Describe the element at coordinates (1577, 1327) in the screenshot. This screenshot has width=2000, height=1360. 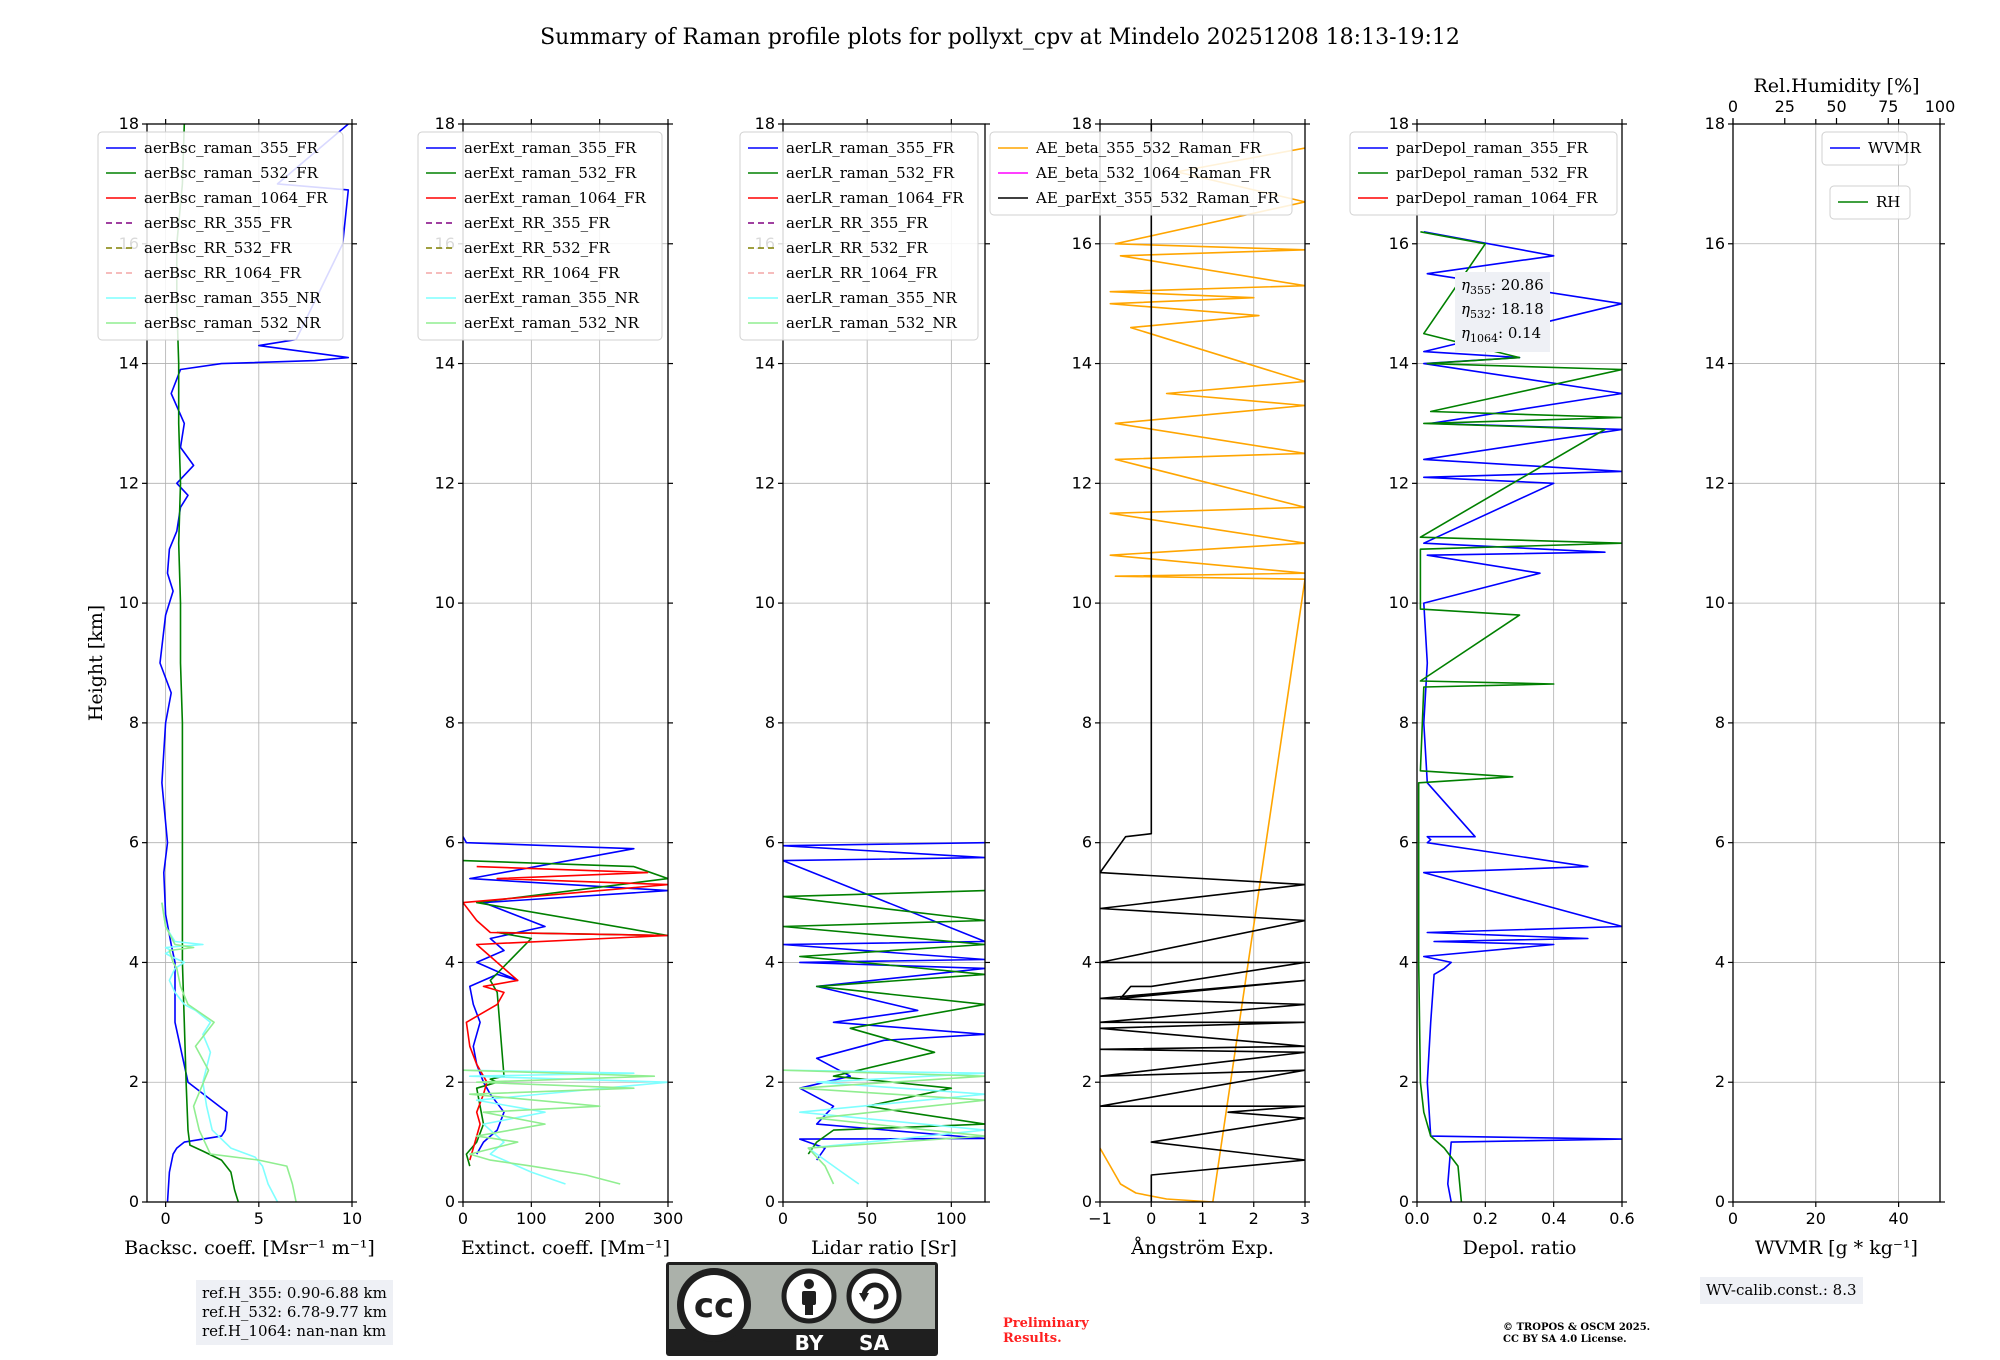
I see `copyright-line-1: © TROPOS & OSCM 2025.` at that location.